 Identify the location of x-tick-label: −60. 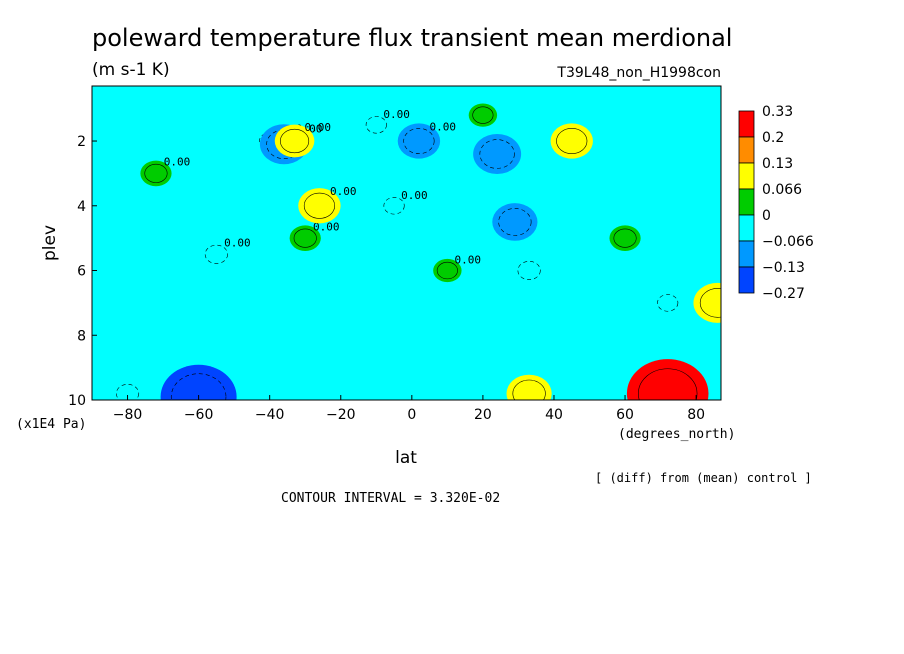
(199, 415).